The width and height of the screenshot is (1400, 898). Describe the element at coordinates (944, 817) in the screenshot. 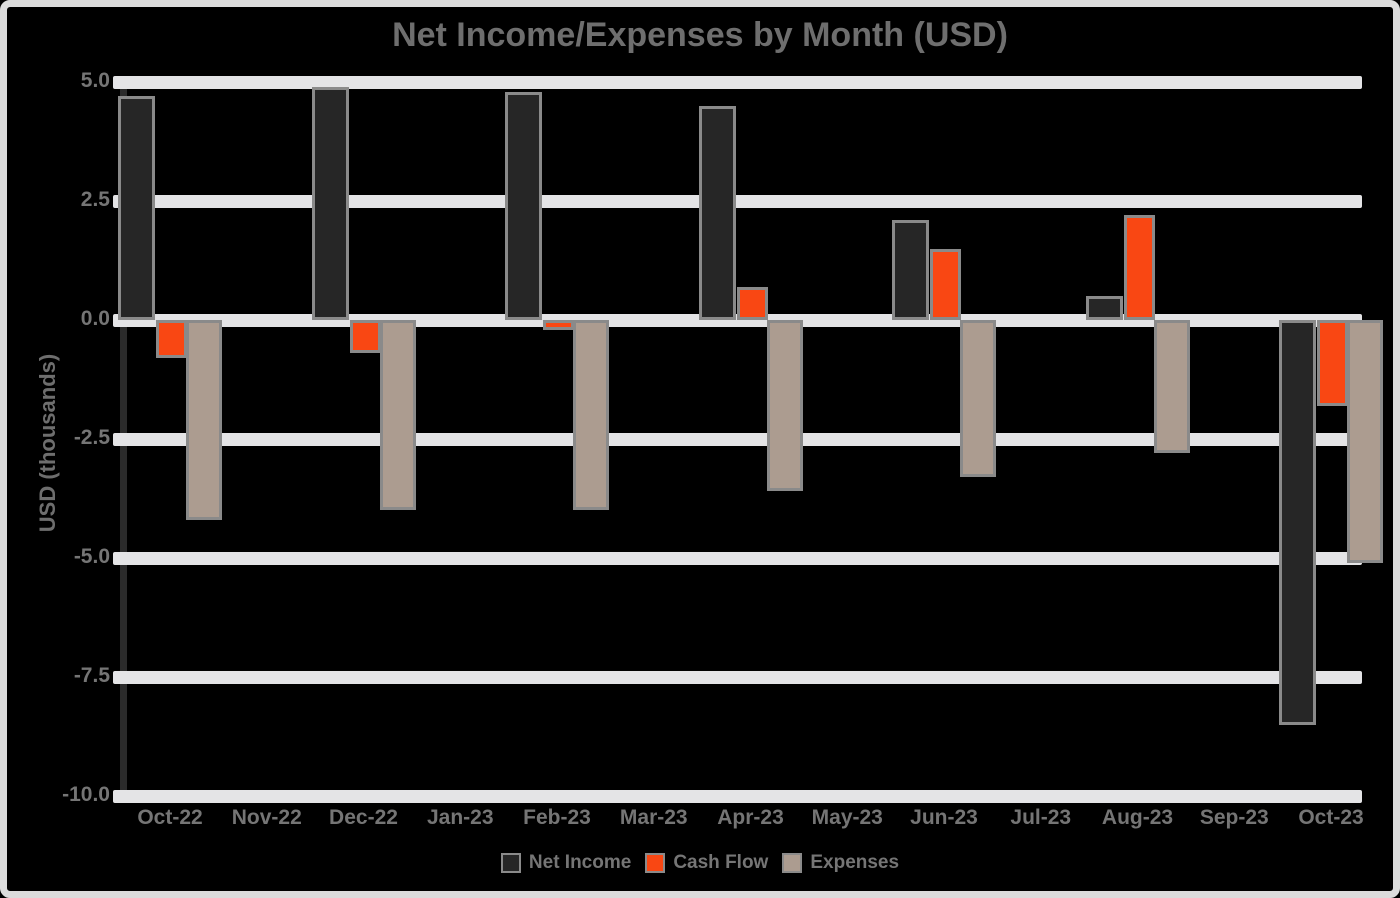

I see `x-tick-label: Jun-23` at that location.